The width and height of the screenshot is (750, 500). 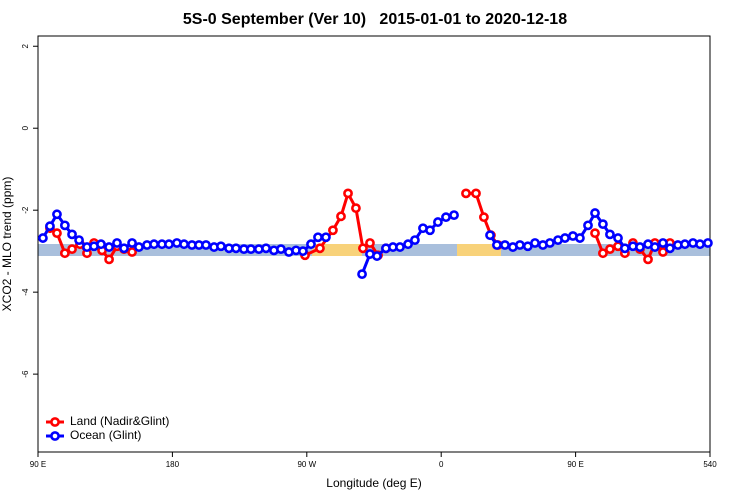 What do you see at coordinates (25, 127) in the screenshot?
I see `y-tick-label: 0` at bounding box center [25, 127].